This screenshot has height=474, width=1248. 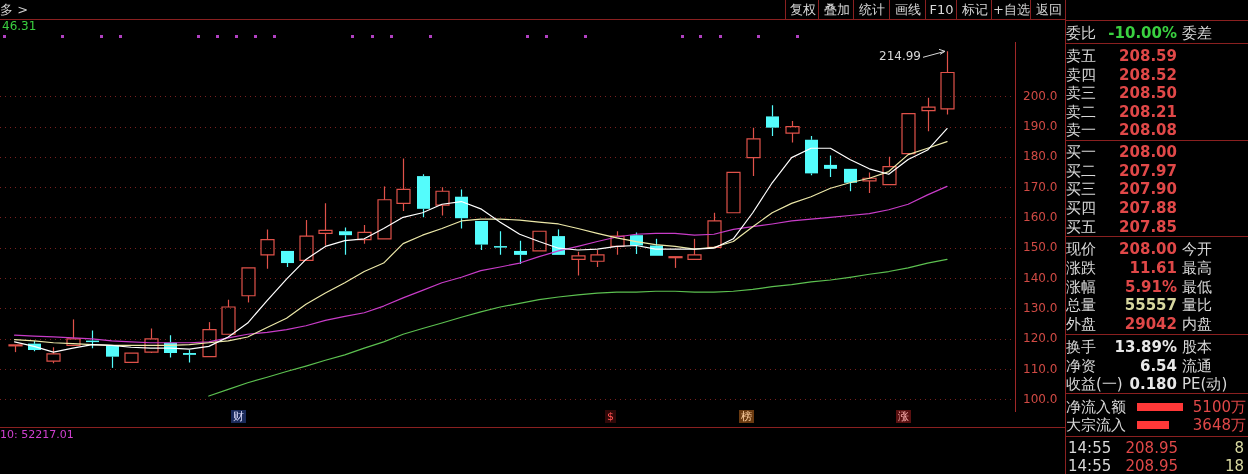 What do you see at coordinates (1081, 208) in the screenshot?
I see `text: 买四` at bounding box center [1081, 208].